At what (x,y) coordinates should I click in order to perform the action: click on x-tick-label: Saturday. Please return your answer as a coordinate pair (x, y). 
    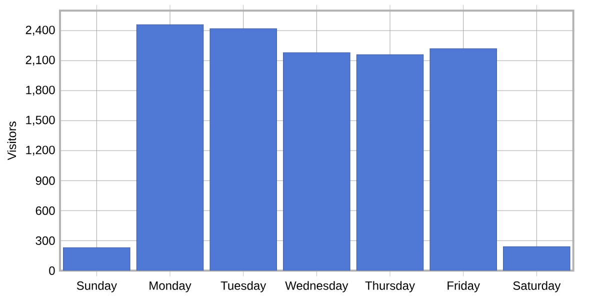
    Looking at the image, I should click on (537, 286).